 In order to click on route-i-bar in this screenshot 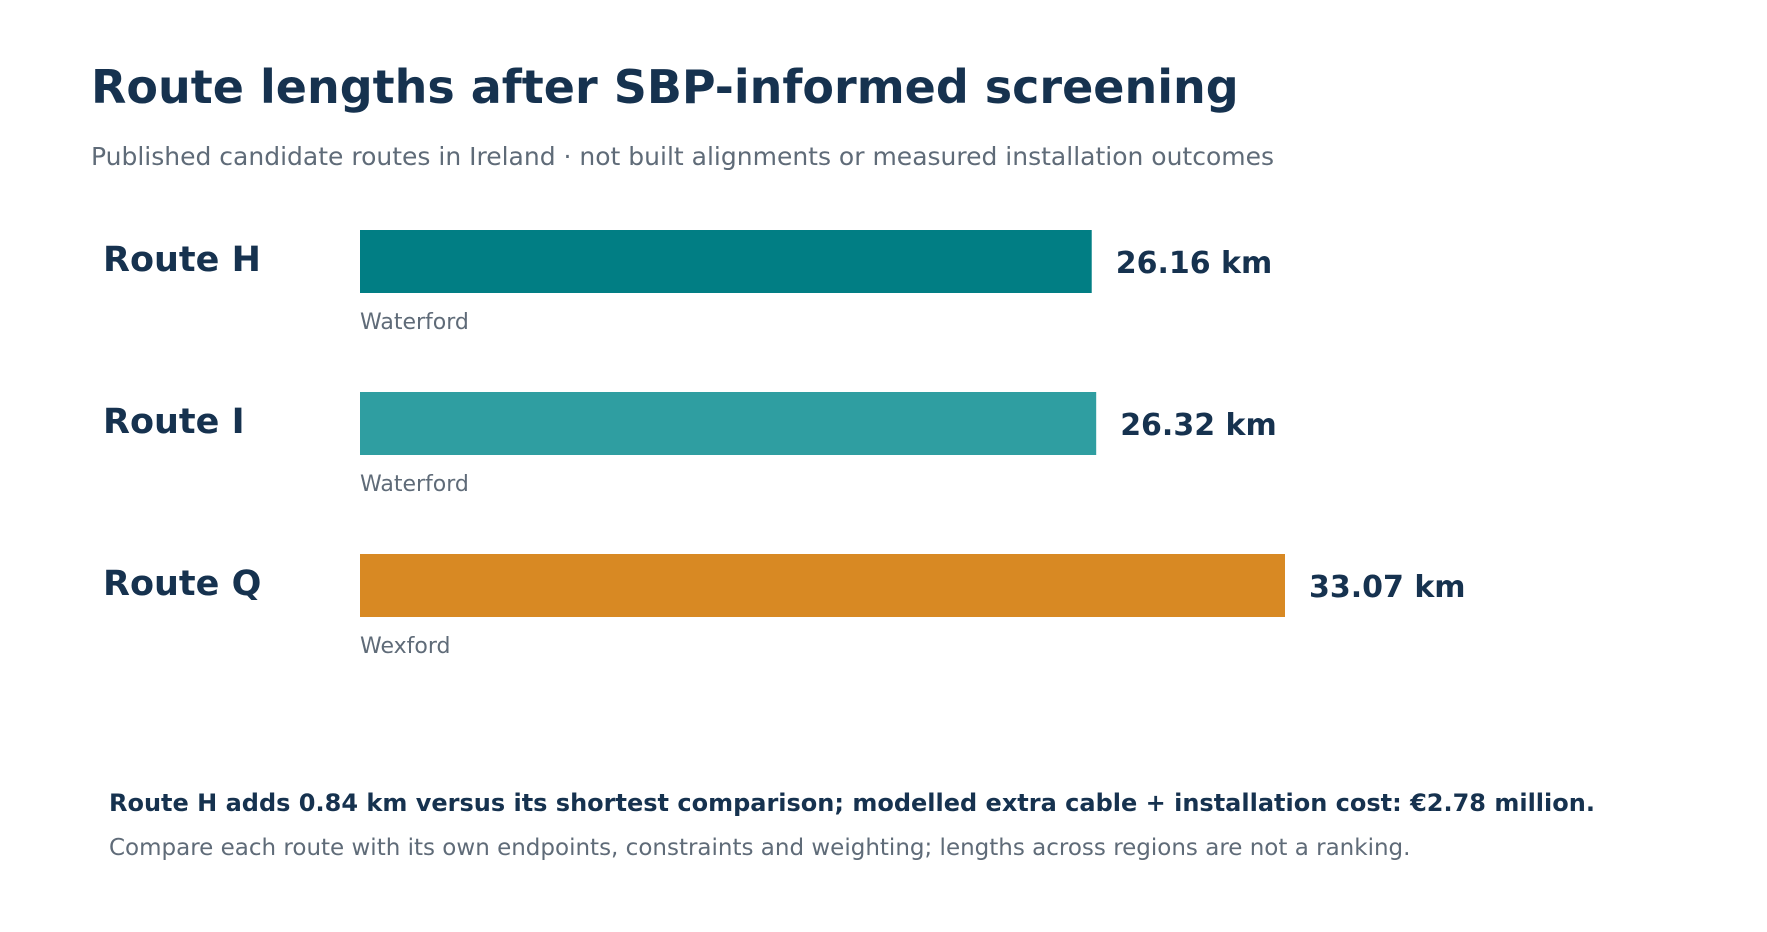, I will do `click(728, 423)`.